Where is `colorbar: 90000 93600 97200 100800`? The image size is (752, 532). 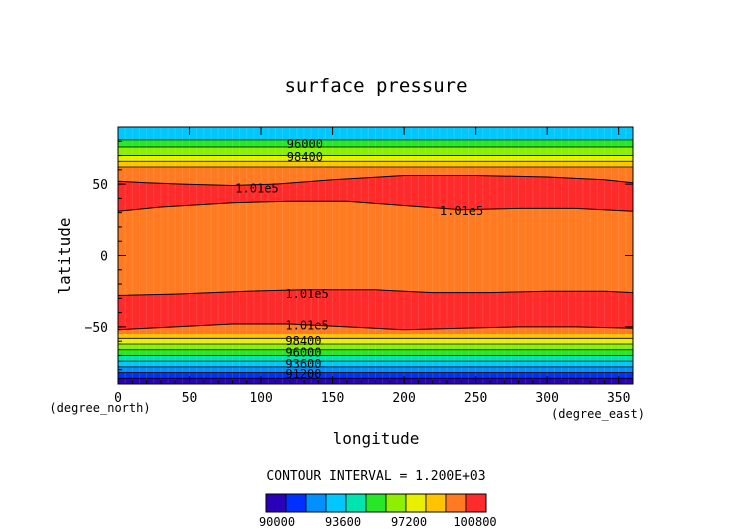
colorbar: 90000 93600 97200 100800 is located at coordinates (378, 511).